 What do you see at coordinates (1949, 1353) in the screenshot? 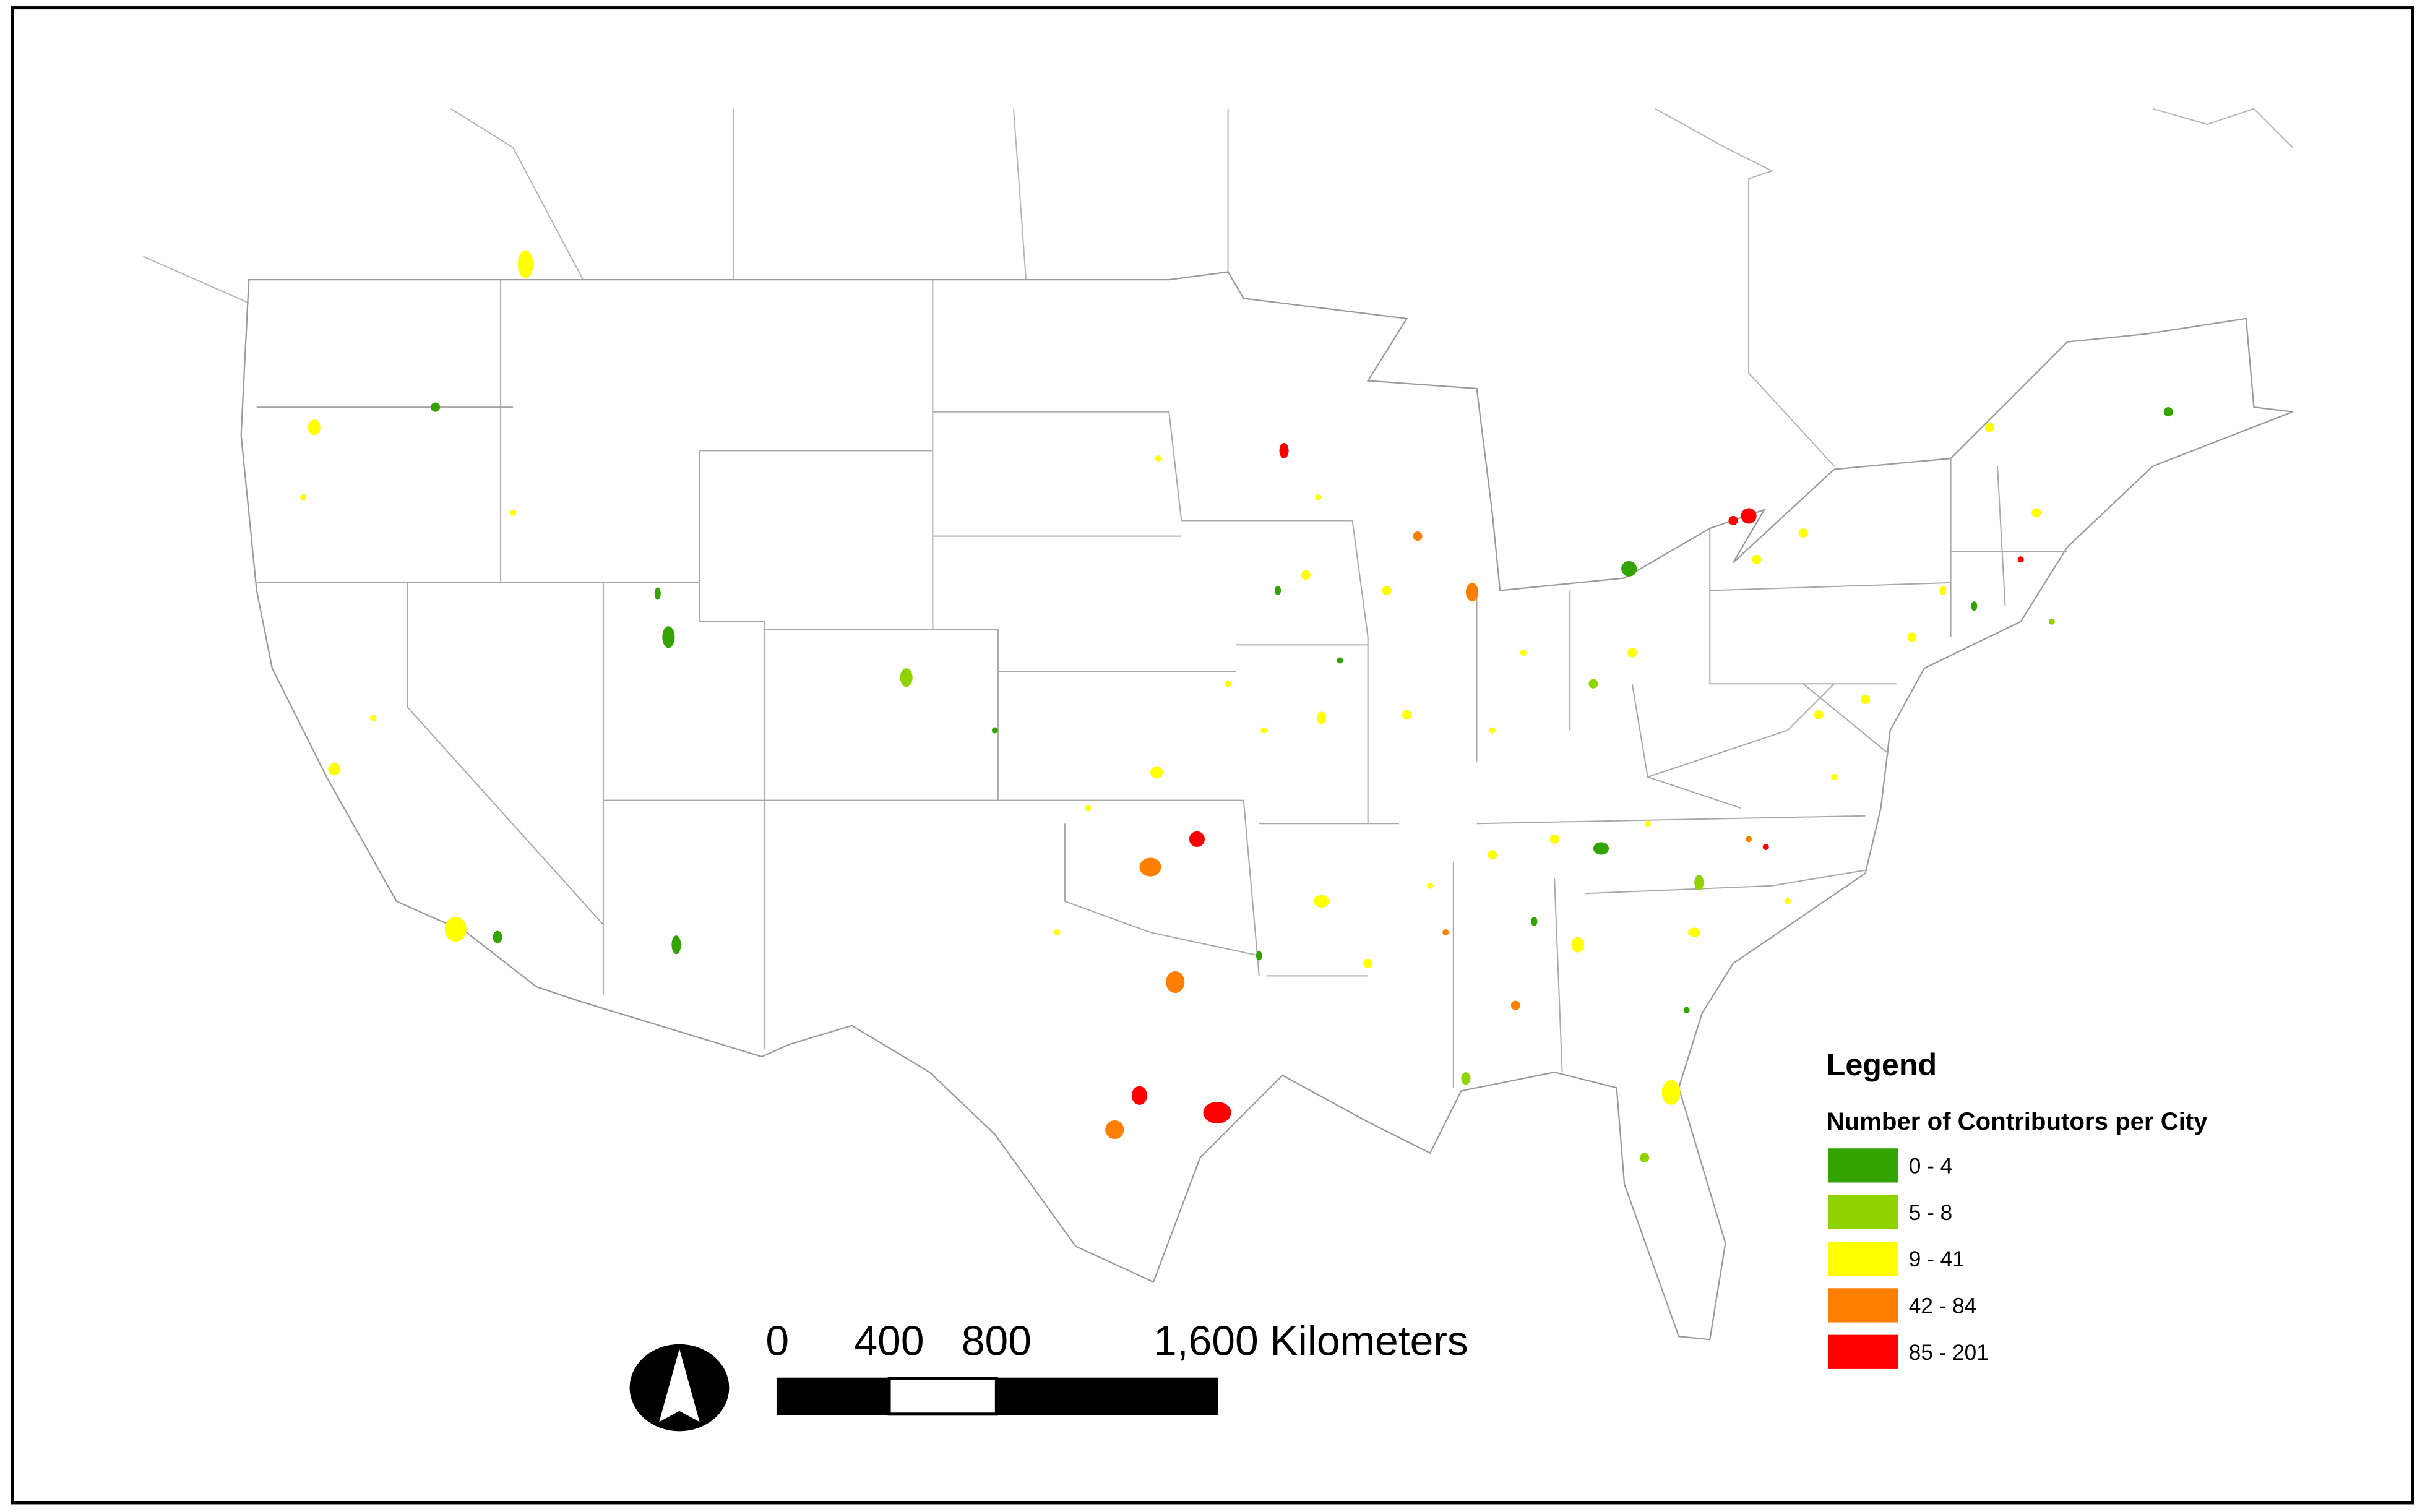
I see `legend-label: 85 - 201` at bounding box center [1949, 1353].